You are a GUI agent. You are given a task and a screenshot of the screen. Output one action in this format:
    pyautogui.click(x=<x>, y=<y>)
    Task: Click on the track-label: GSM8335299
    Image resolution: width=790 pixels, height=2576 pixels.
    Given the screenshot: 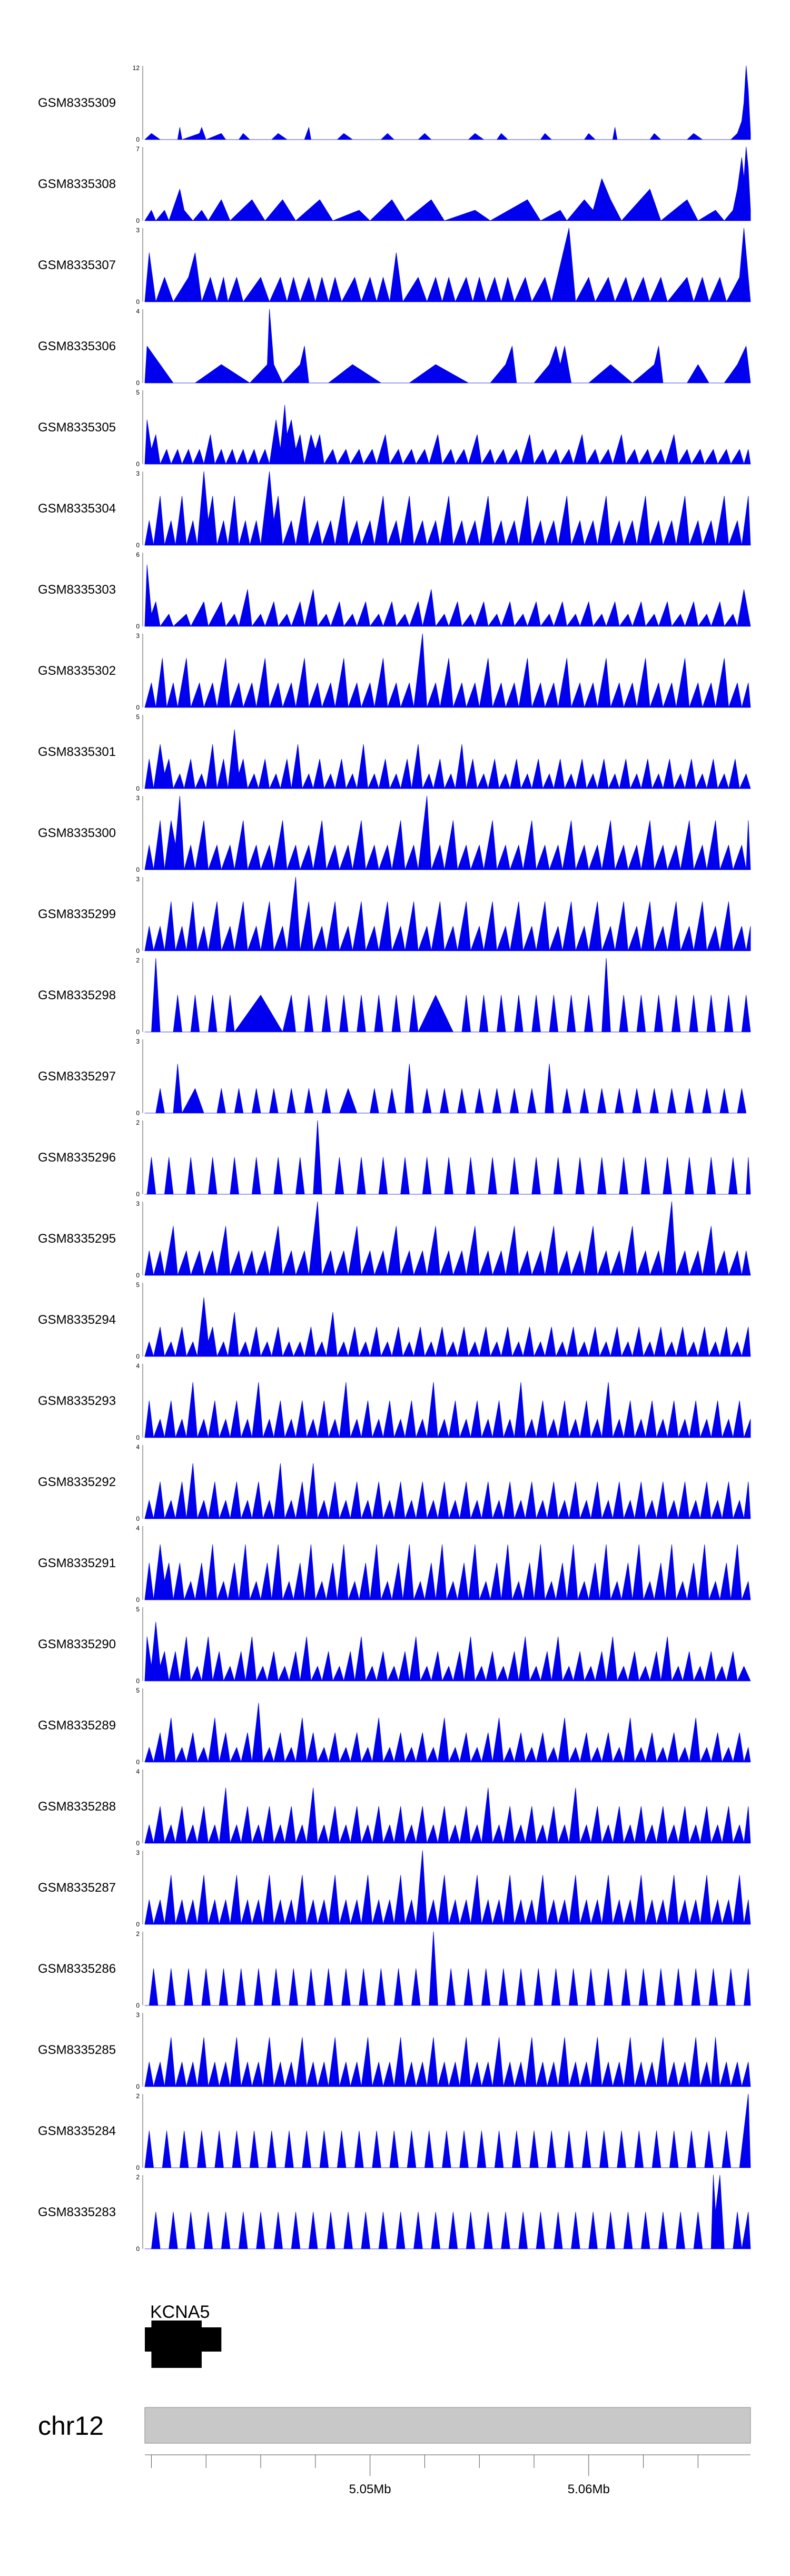 What is the action you would take?
    pyautogui.click(x=77, y=914)
    